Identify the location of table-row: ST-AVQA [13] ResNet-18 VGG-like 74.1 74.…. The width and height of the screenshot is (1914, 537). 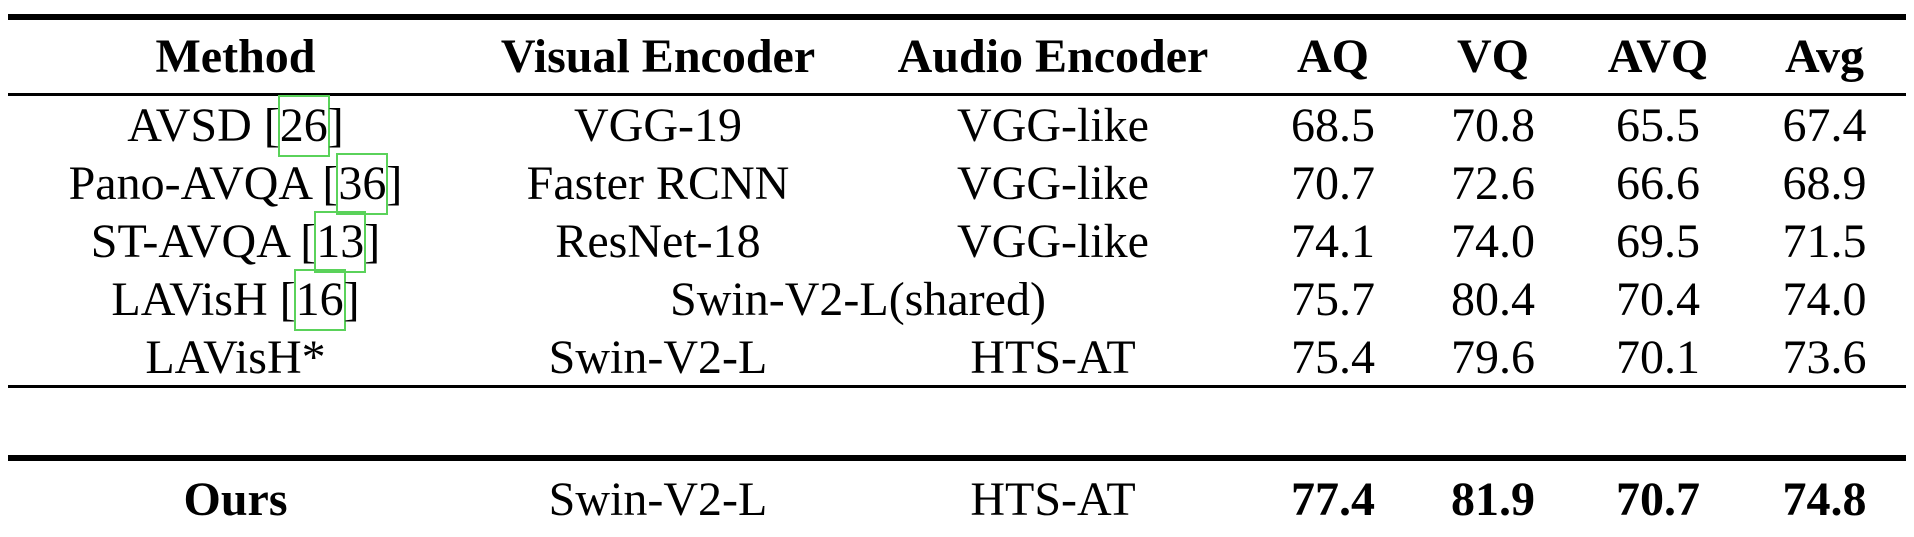
(957, 242).